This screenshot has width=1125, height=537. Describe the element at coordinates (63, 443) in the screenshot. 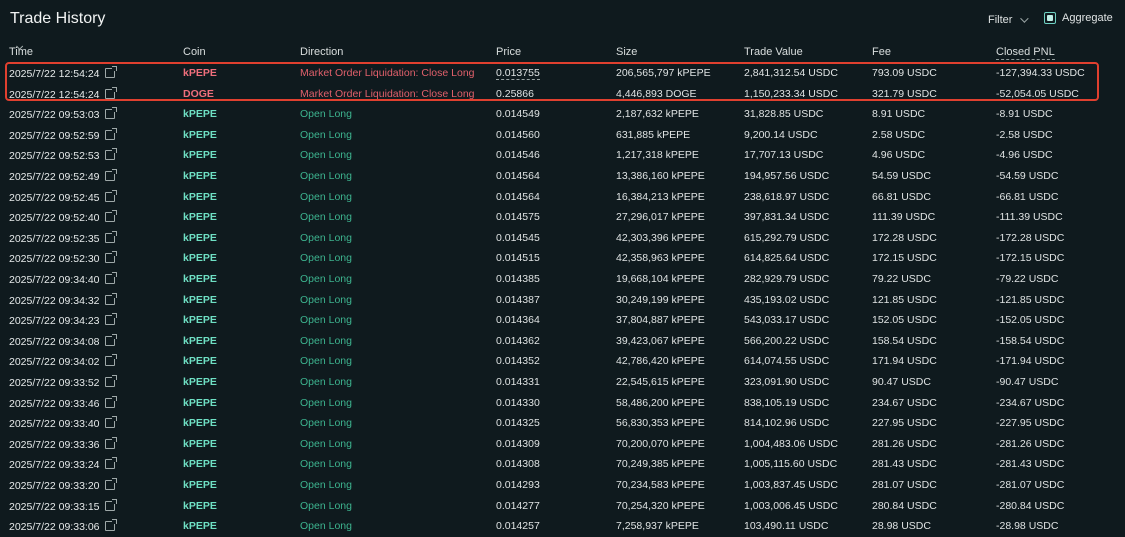

I see `time-cell: 2025/7/22 09:33:36` at that location.